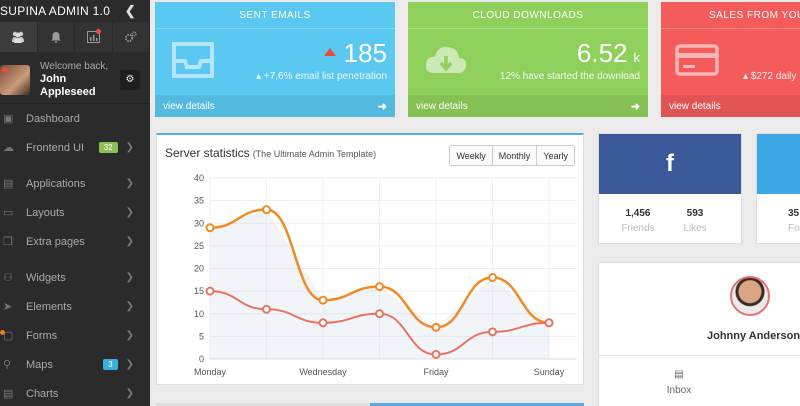 The width and height of the screenshot is (800, 406). What do you see at coordinates (8, 307) in the screenshot?
I see `elements-icon: ➤` at bounding box center [8, 307].